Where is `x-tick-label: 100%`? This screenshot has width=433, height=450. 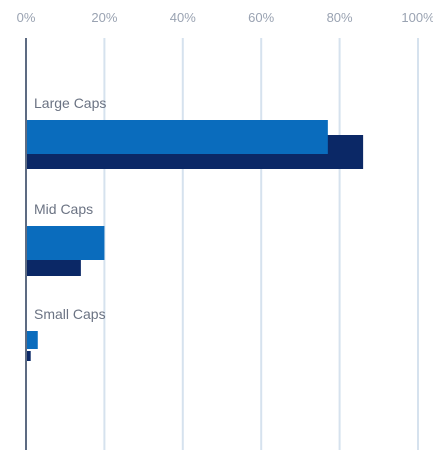
x-tick-label: 100% is located at coordinates (417, 17).